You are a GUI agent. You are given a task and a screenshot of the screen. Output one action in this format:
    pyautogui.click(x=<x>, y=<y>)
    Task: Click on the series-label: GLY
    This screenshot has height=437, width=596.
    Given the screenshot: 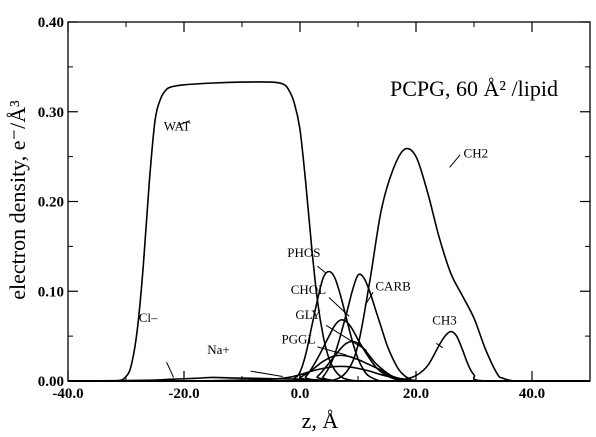 What is the action you would take?
    pyautogui.click(x=308, y=314)
    